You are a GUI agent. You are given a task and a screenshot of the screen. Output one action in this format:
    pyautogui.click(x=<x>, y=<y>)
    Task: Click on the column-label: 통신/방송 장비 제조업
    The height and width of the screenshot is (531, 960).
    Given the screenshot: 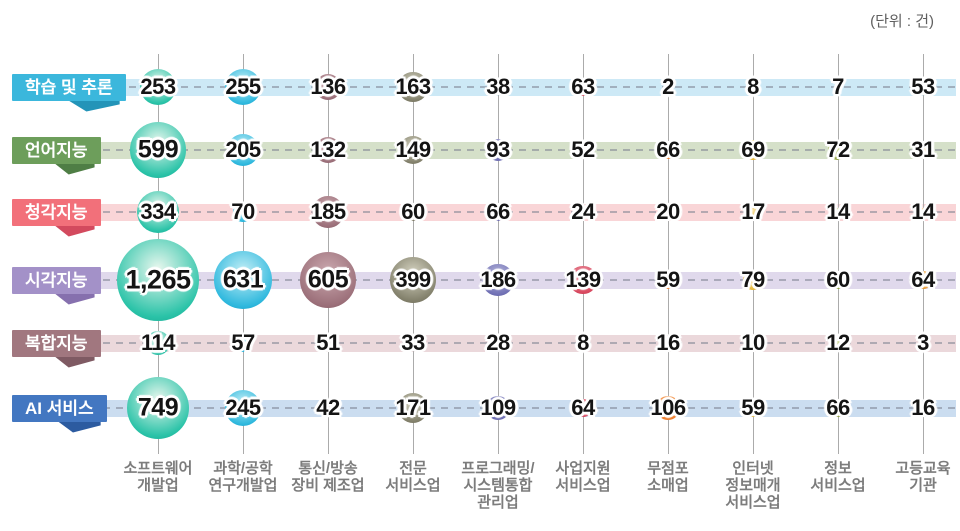 What is the action you would take?
    pyautogui.click(x=328, y=477)
    